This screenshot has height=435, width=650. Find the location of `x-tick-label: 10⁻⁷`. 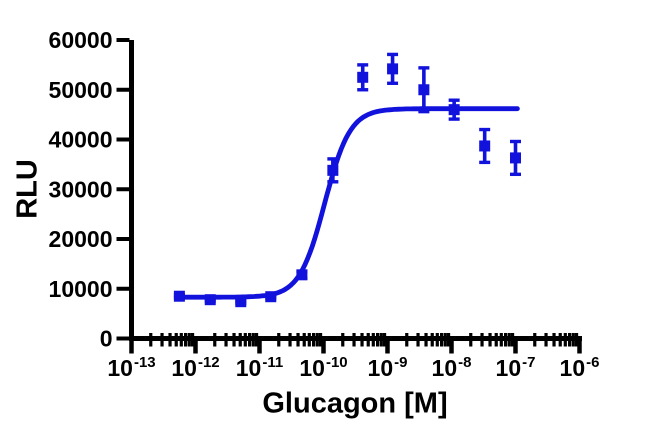

x-tick-label: 10⁻⁷ is located at coordinates (516, 367).